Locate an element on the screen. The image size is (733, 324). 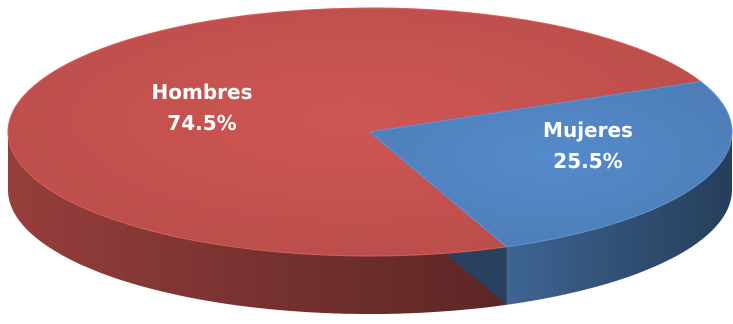
slice-label-hombres: Hombres is located at coordinates (202, 92).